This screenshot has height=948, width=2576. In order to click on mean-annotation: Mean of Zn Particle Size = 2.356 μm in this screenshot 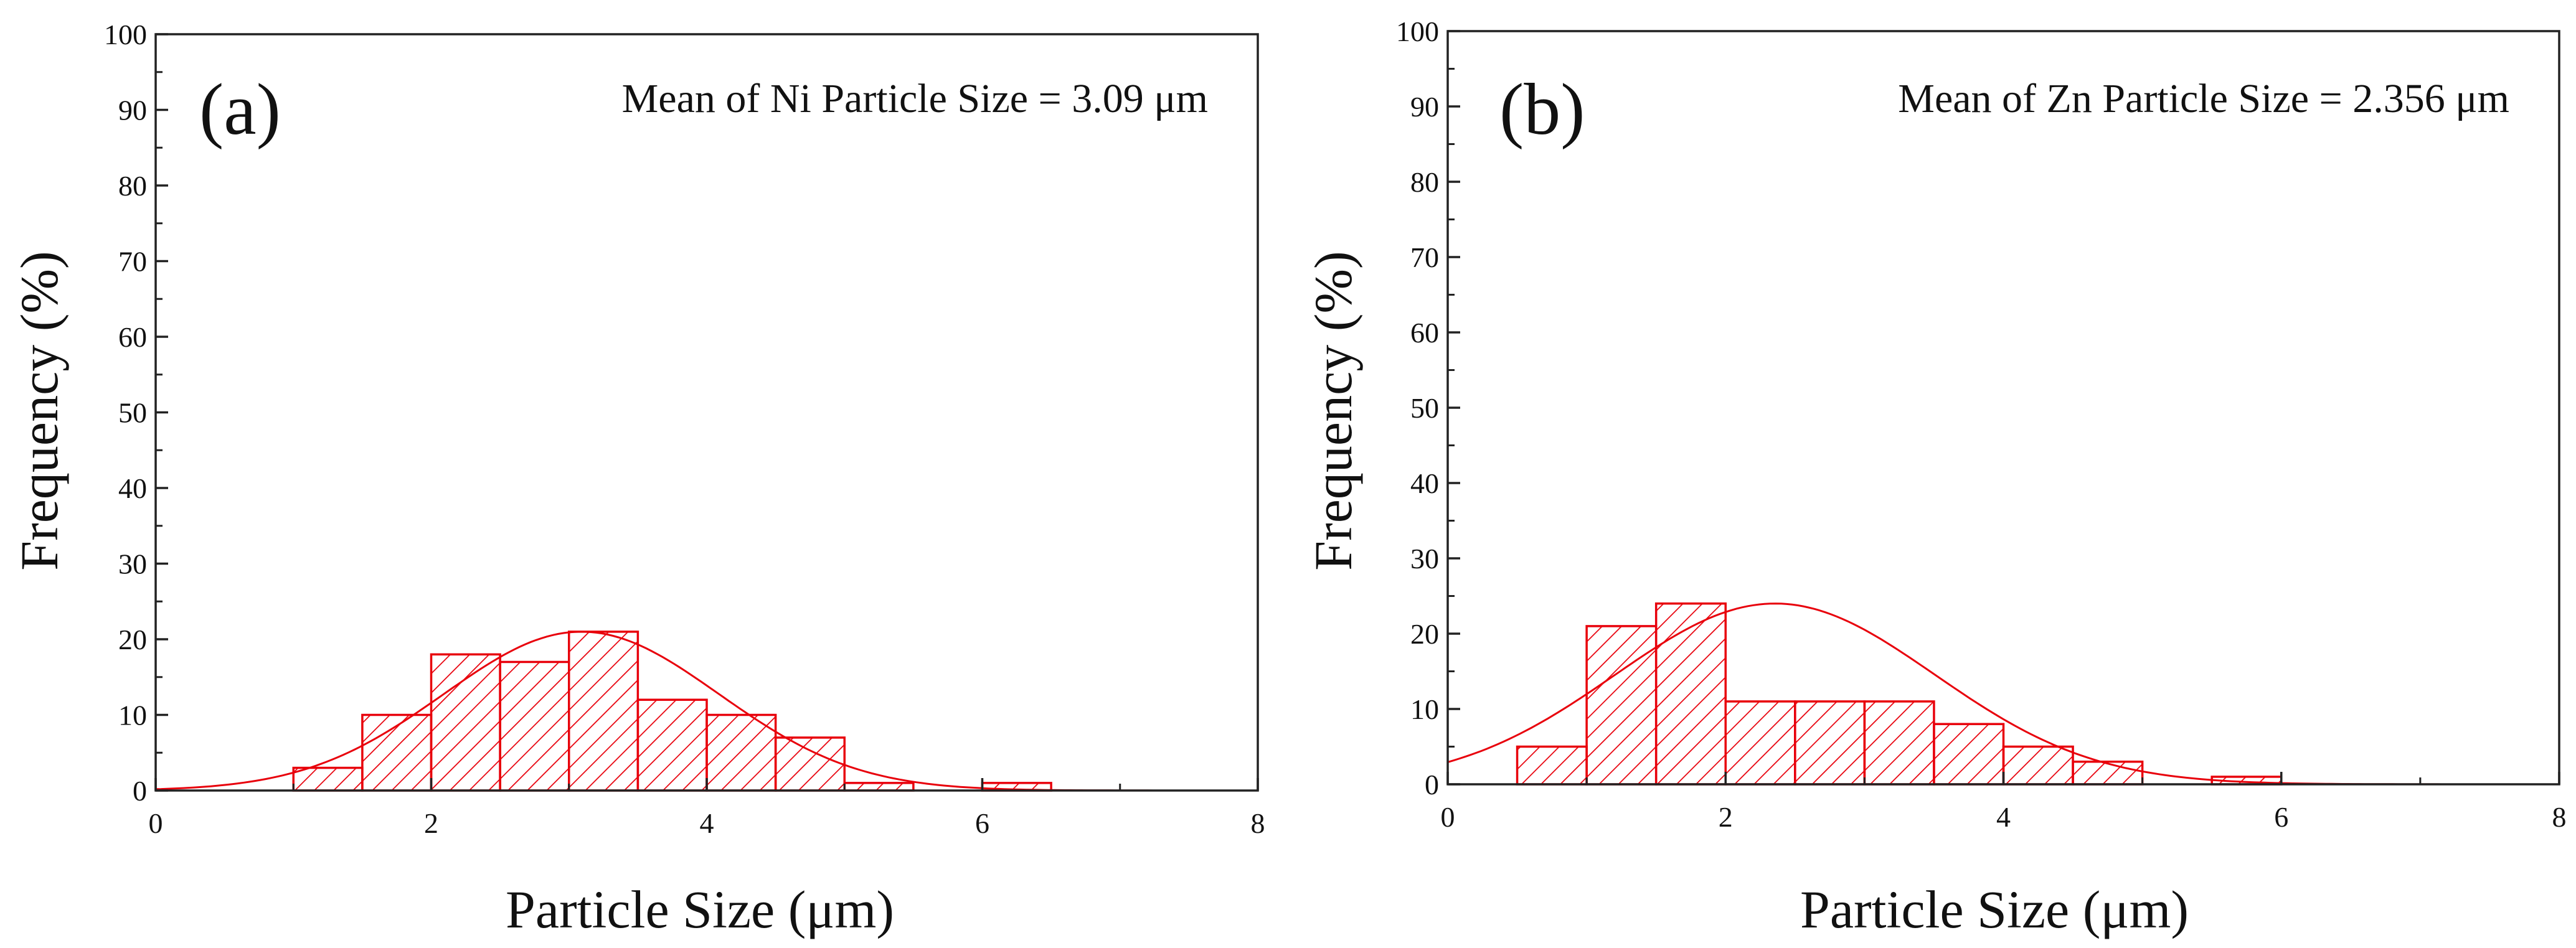, I will do `click(2203, 98)`.